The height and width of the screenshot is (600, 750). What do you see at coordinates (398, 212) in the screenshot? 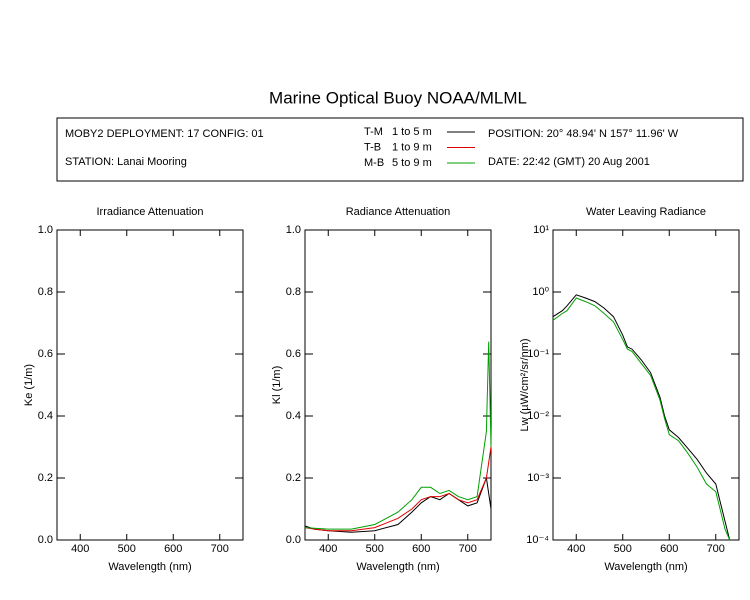
I see `panel-title: Radiance Attenuation` at bounding box center [398, 212].